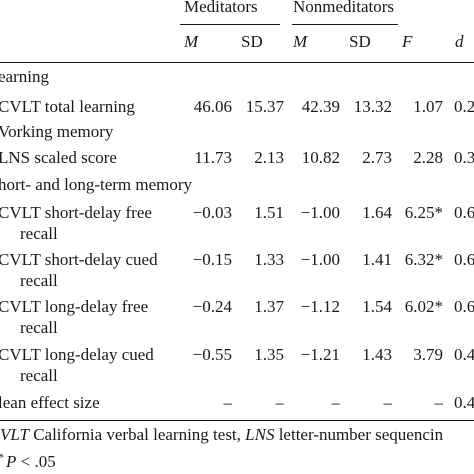  What do you see at coordinates (212, 259) in the screenshot?
I see `cell-m1: −0.15` at bounding box center [212, 259].